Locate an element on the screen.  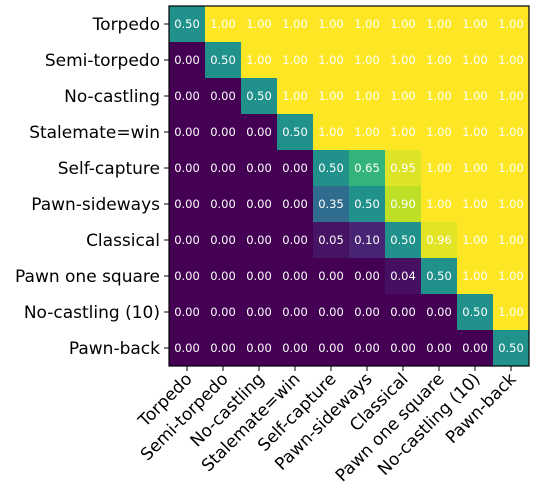
y-tick-label: Torpedo is located at coordinates (126, 25).